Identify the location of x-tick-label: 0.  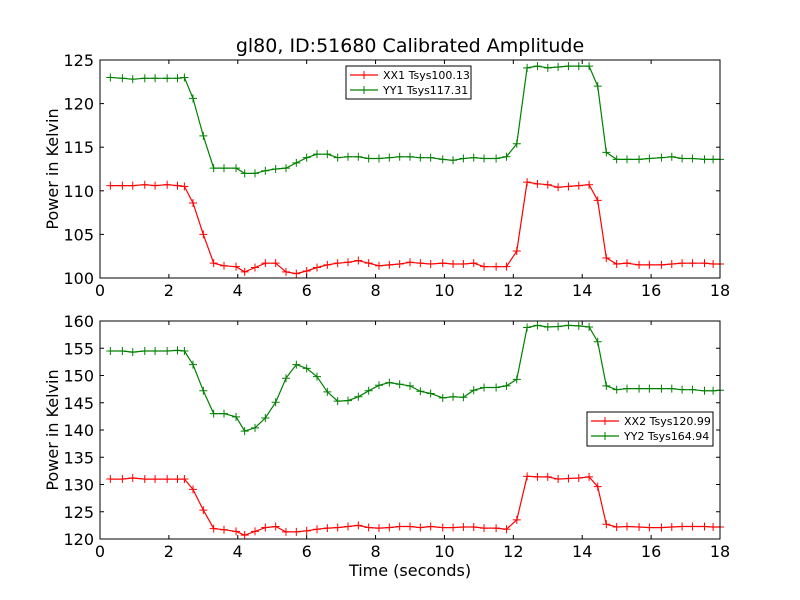
(100, 551).